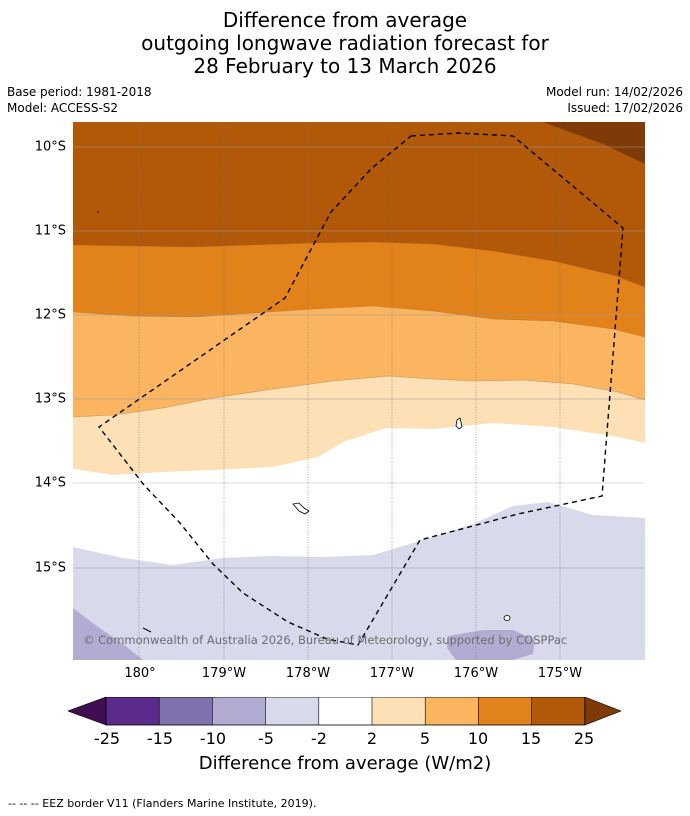 The image size is (690, 816). What do you see at coordinates (372, 738) in the screenshot?
I see `colorbar-tick: 2` at bounding box center [372, 738].